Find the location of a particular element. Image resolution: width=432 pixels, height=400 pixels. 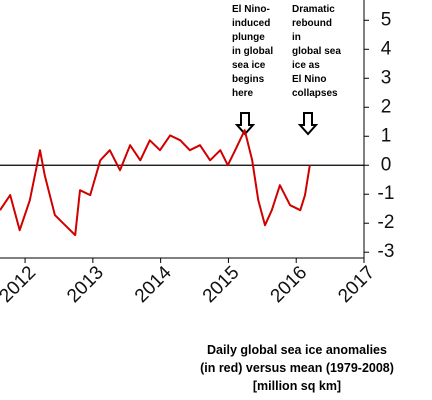

y-tick-label: -2 is located at coordinates (386, 222).